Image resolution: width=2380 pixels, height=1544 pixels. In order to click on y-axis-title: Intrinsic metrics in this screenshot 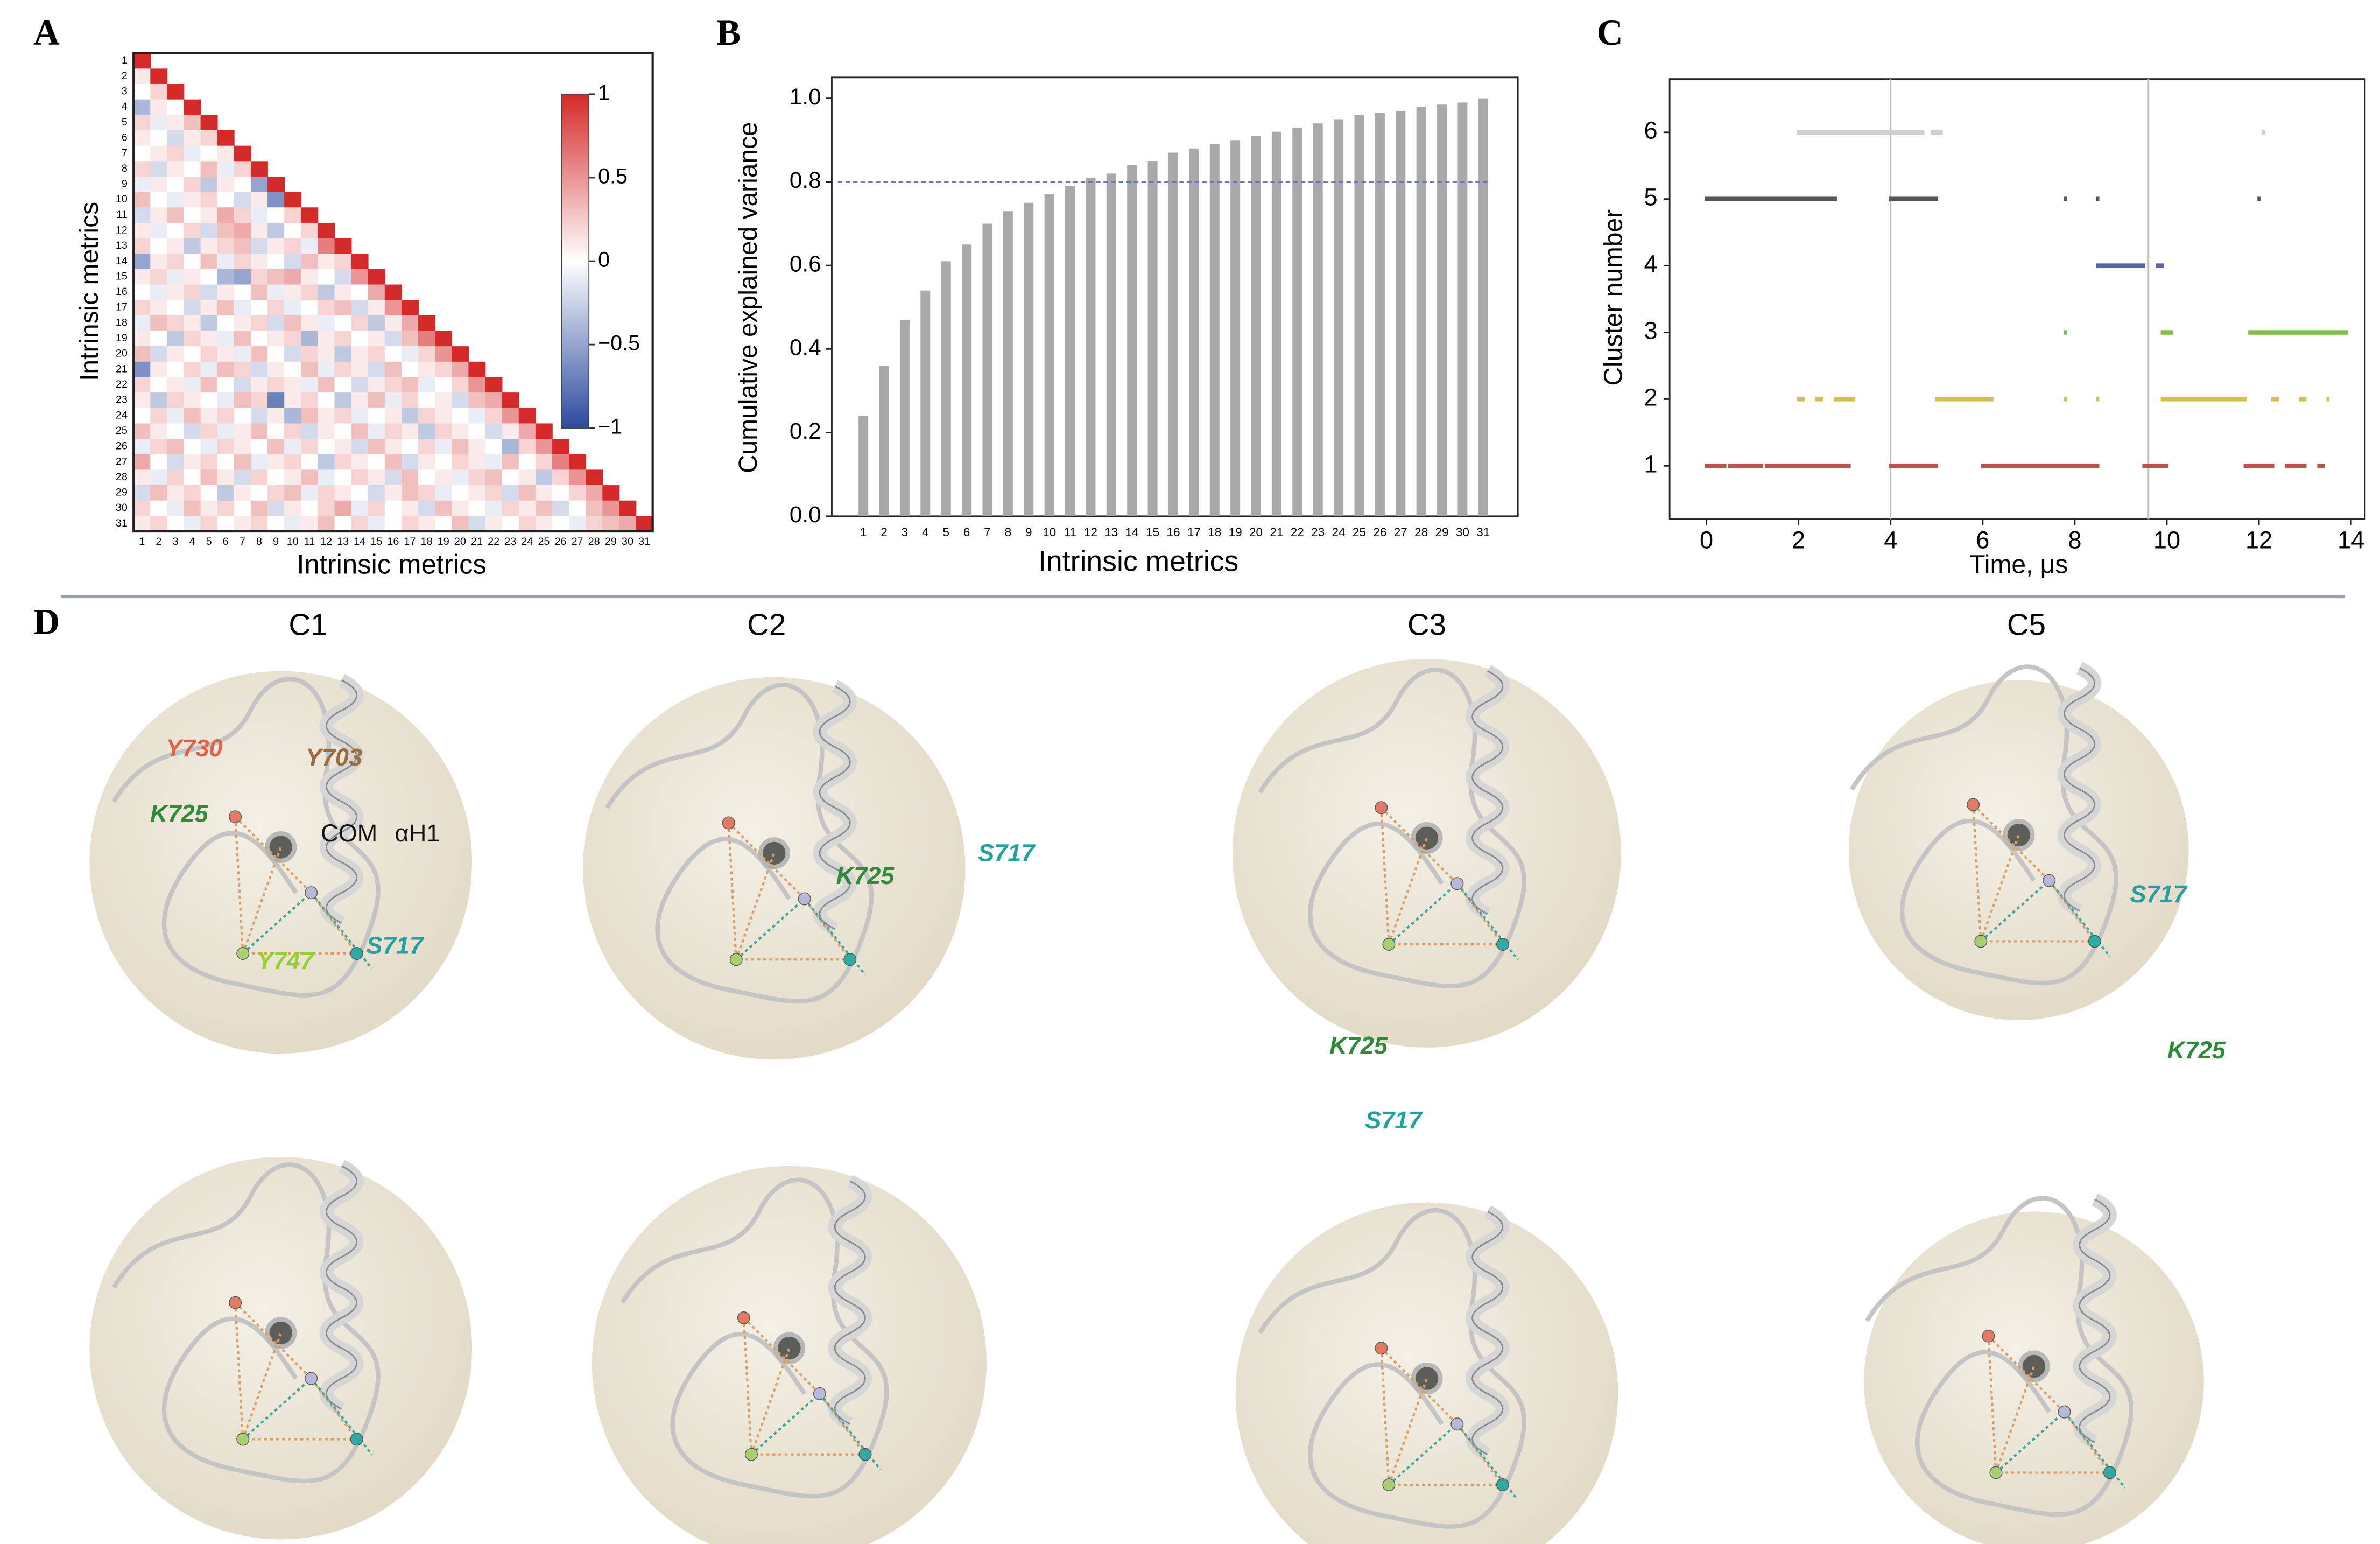, I will do `click(89, 291)`.